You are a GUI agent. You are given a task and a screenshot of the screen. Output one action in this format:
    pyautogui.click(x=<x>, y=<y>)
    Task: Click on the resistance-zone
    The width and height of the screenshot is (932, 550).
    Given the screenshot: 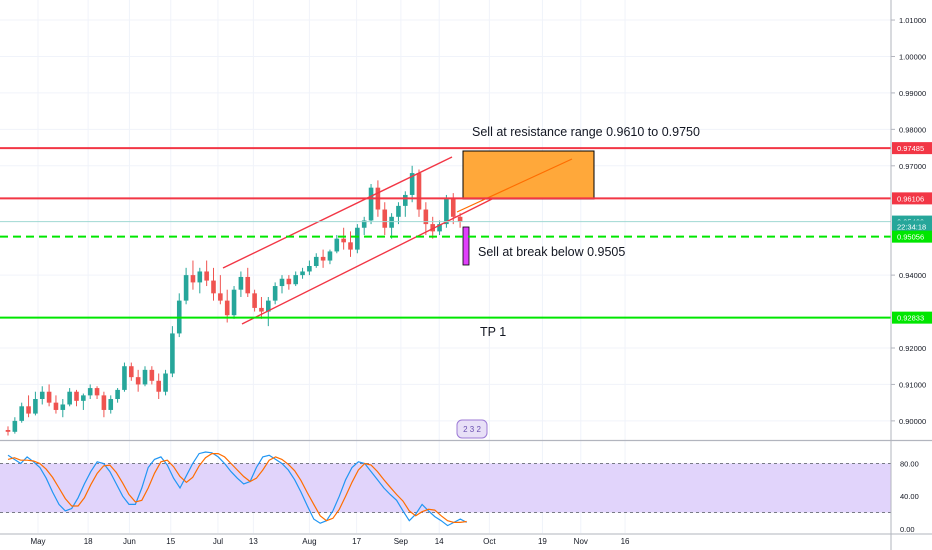 What is the action you would take?
    pyautogui.click(x=528, y=175)
    